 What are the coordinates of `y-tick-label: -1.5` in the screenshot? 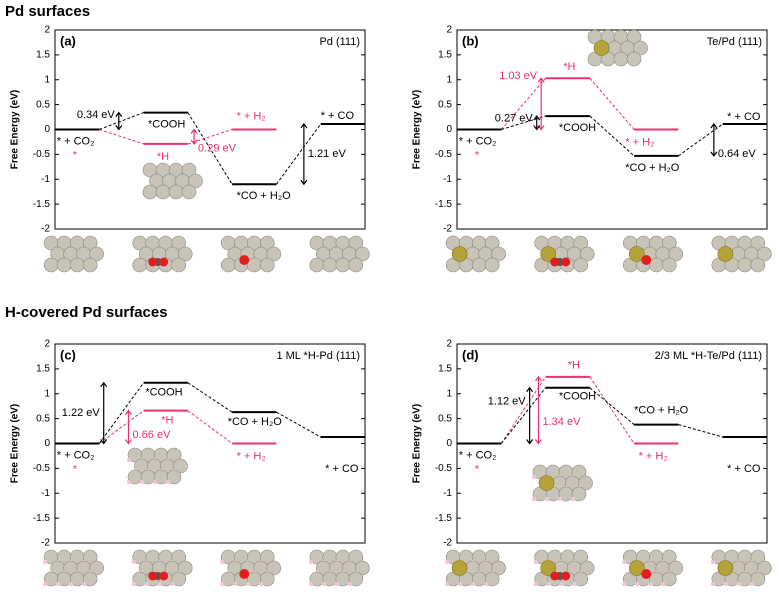 It's located at (42, 518).